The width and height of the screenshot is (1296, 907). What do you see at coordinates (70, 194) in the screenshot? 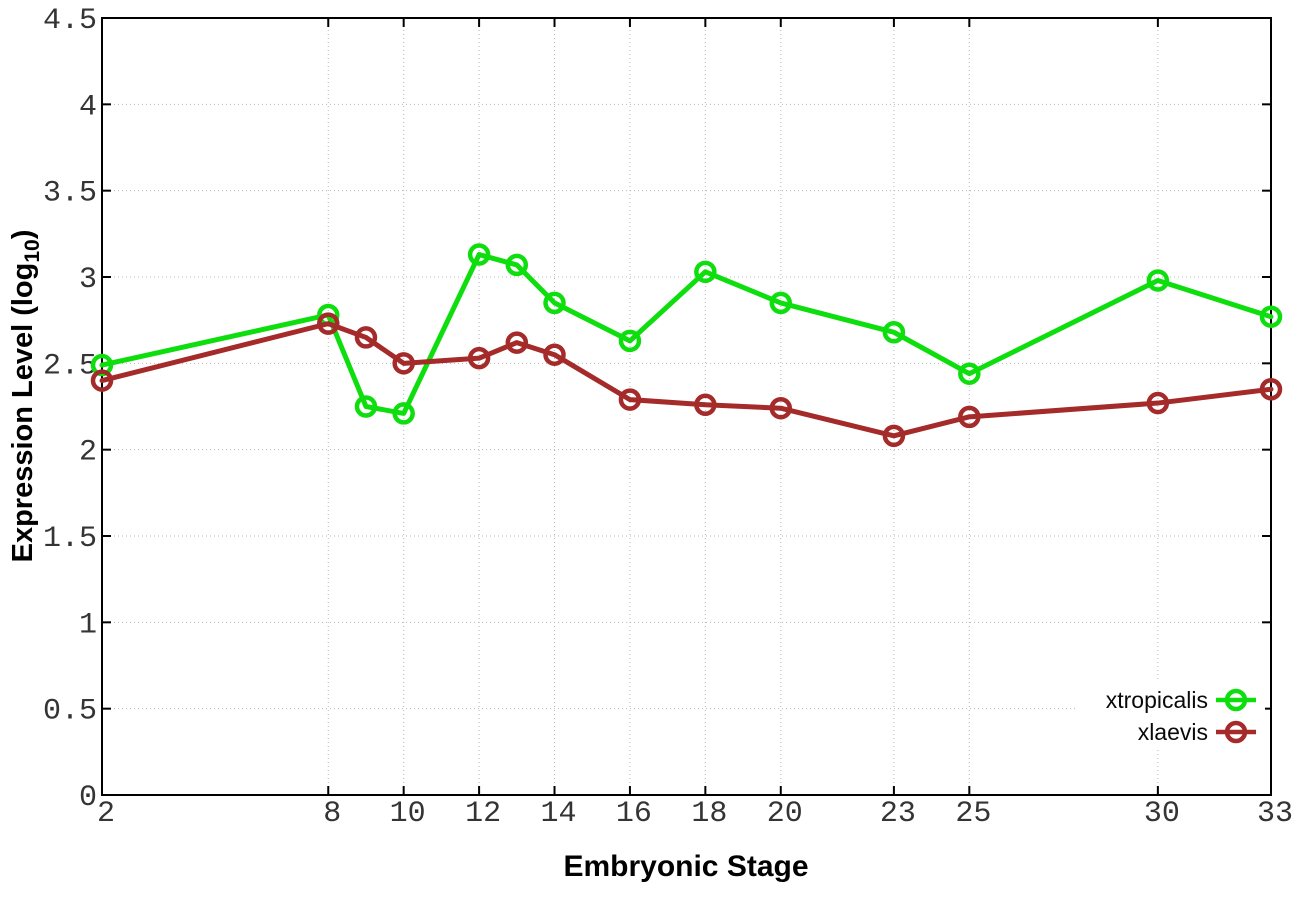
I see `y-tick-label: 3.5` at bounding box center [70, 194].